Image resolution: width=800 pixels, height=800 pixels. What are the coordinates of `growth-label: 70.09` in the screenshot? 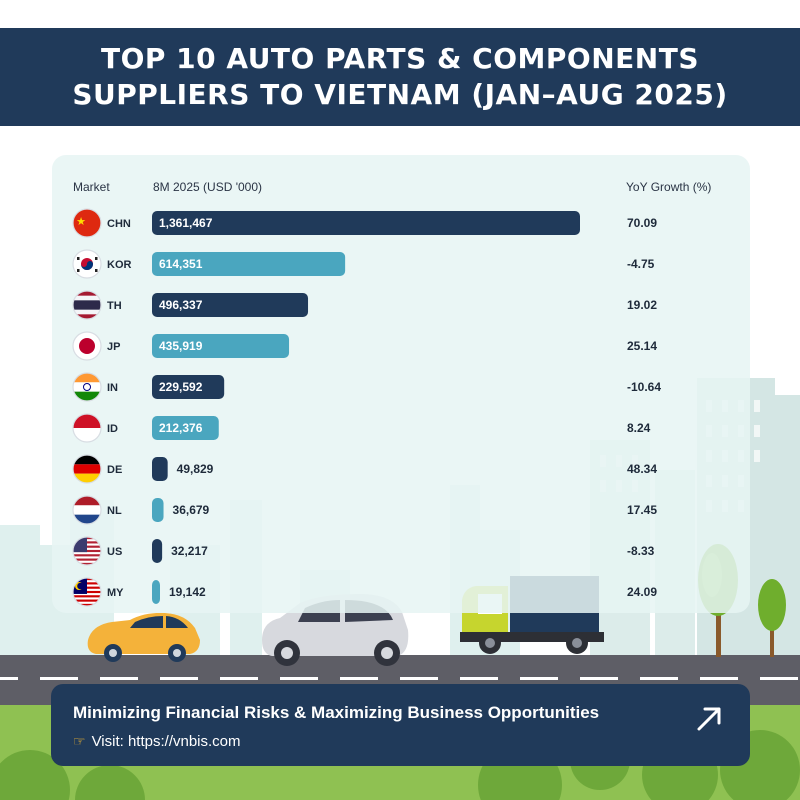 It's located at (642, 223).